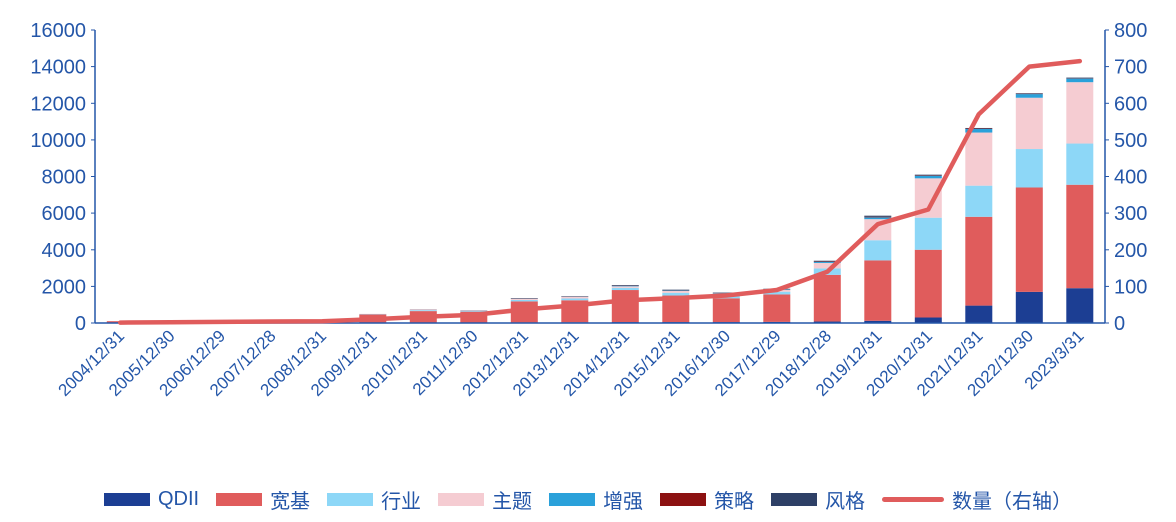 This screenshot has height=522, width=1176. What do you see at coordinates (64, 287) in the screenshot?
I see `left-axis-tick-label: 2000` at bounding box center [64, 287].